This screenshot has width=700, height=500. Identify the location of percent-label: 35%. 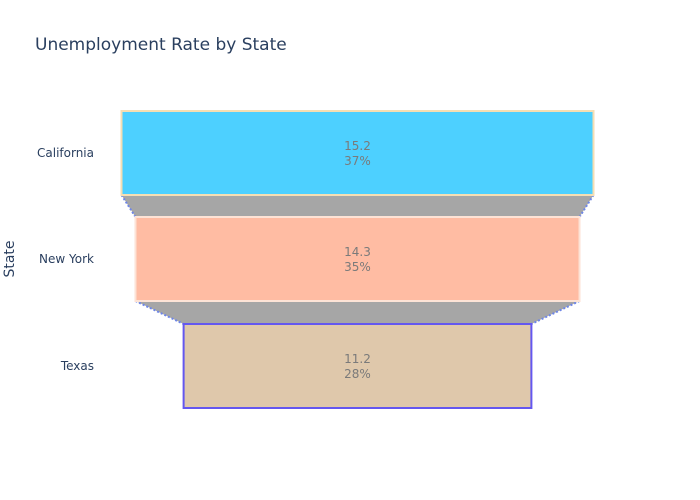
(357, 267).